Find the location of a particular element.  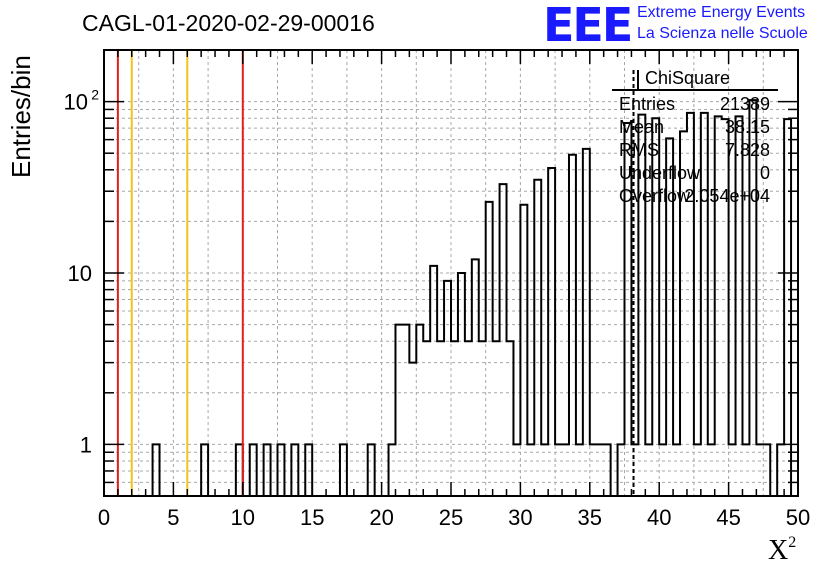

y-tick-label: 1 is located at coordinates (86, 444).